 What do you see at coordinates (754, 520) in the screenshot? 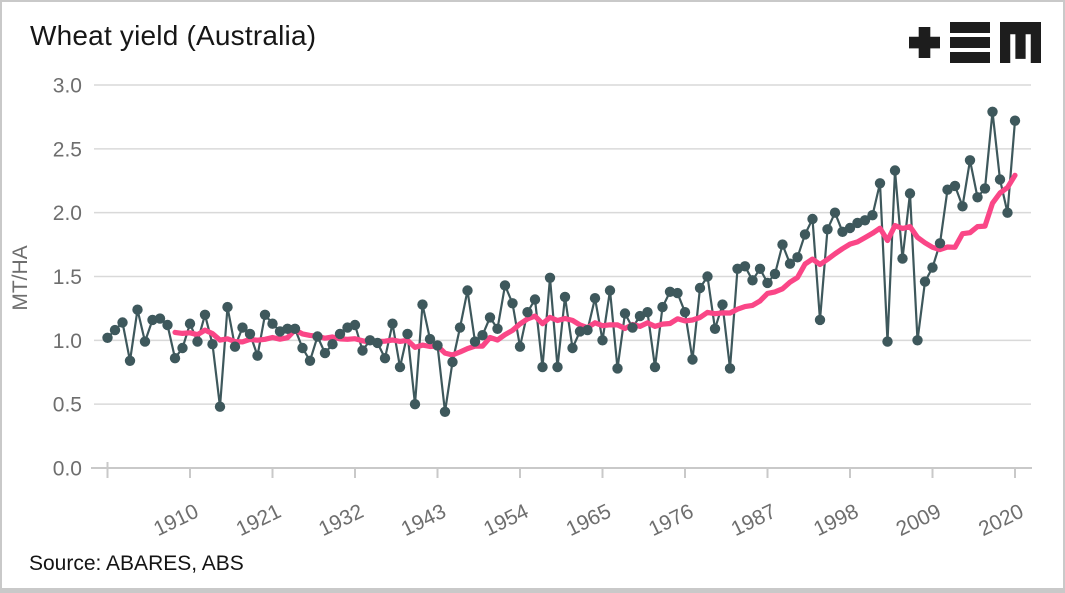
I see `x-tick-label: 1987` at bounding box center [754, 520].